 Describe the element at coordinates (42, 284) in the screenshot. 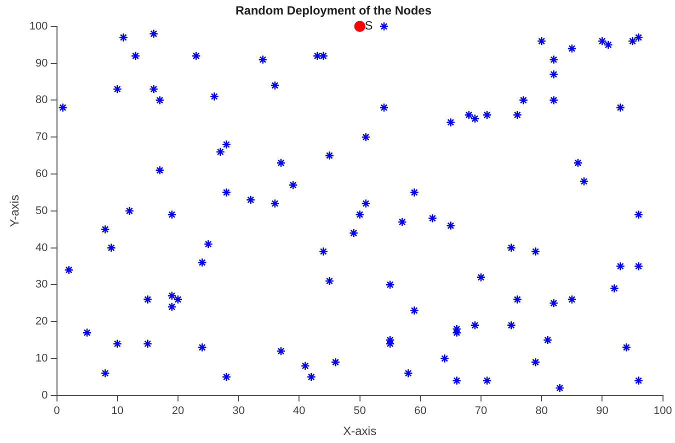

I see `y-tick-label: 30` at that location.